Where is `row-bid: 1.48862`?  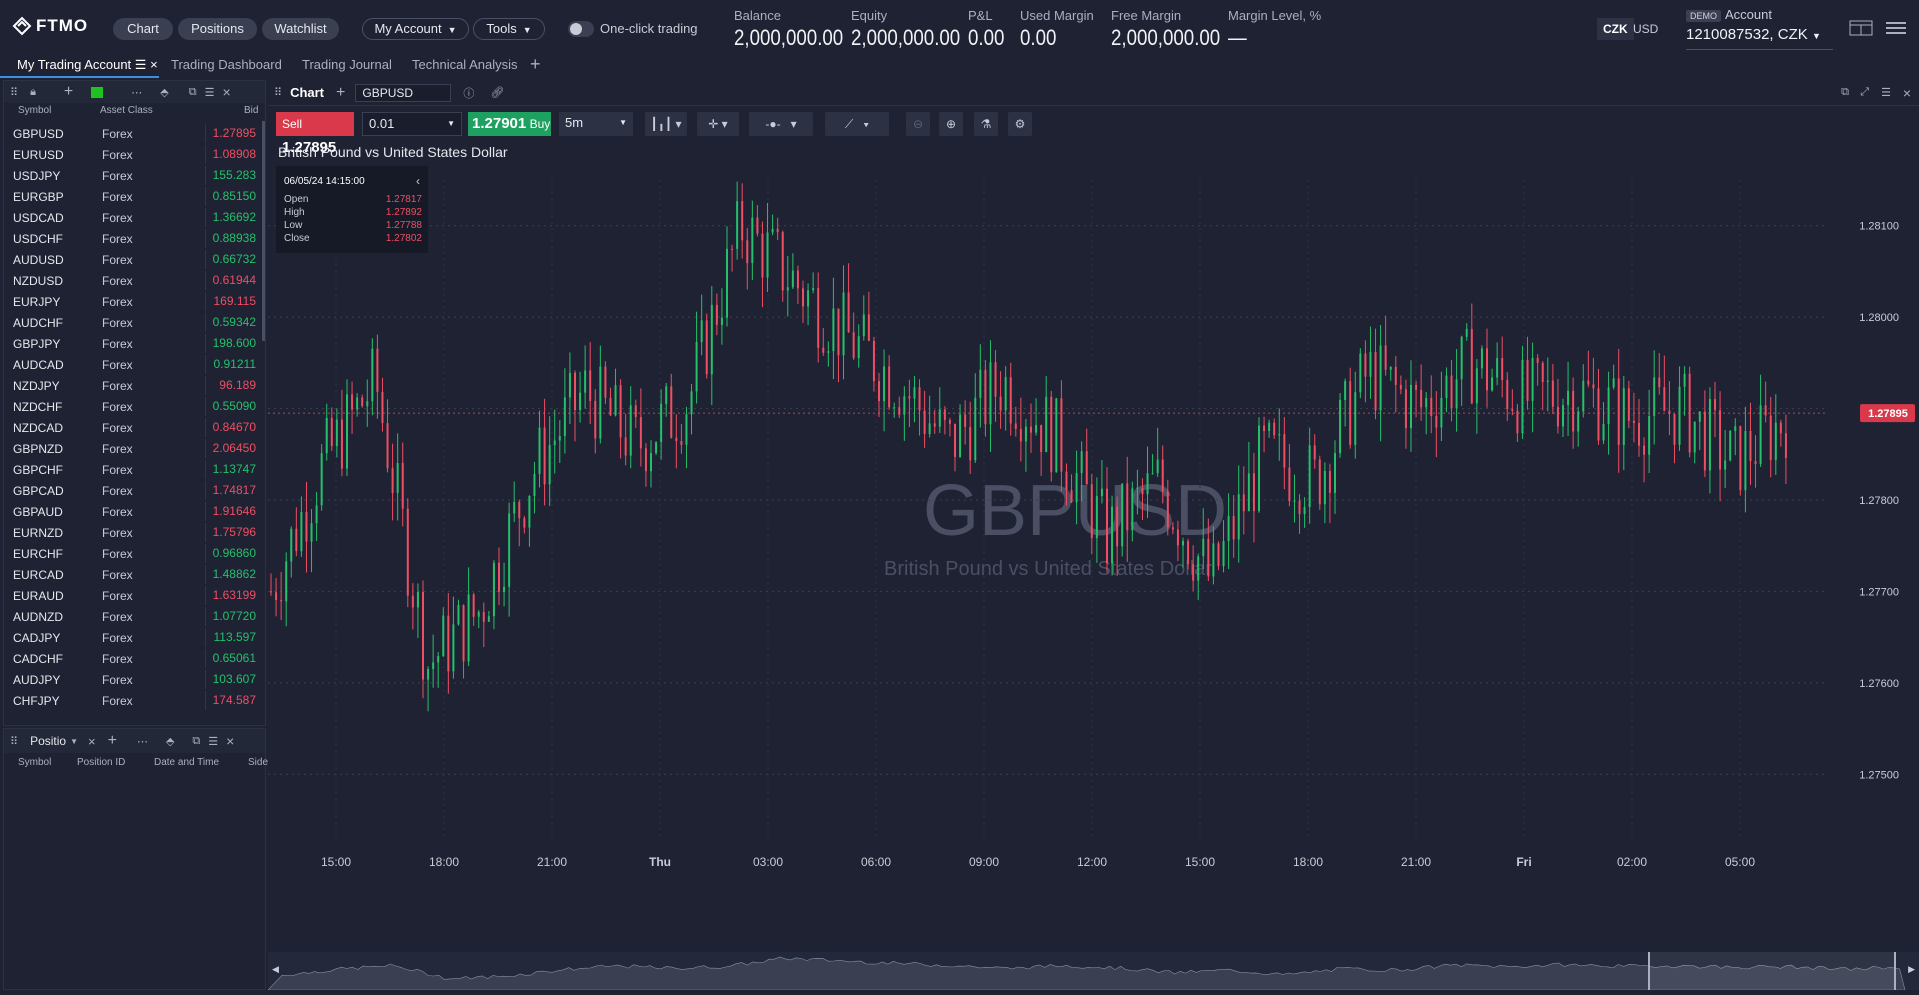 row-bid: 1.48862 is located at coordinates (232, 574).